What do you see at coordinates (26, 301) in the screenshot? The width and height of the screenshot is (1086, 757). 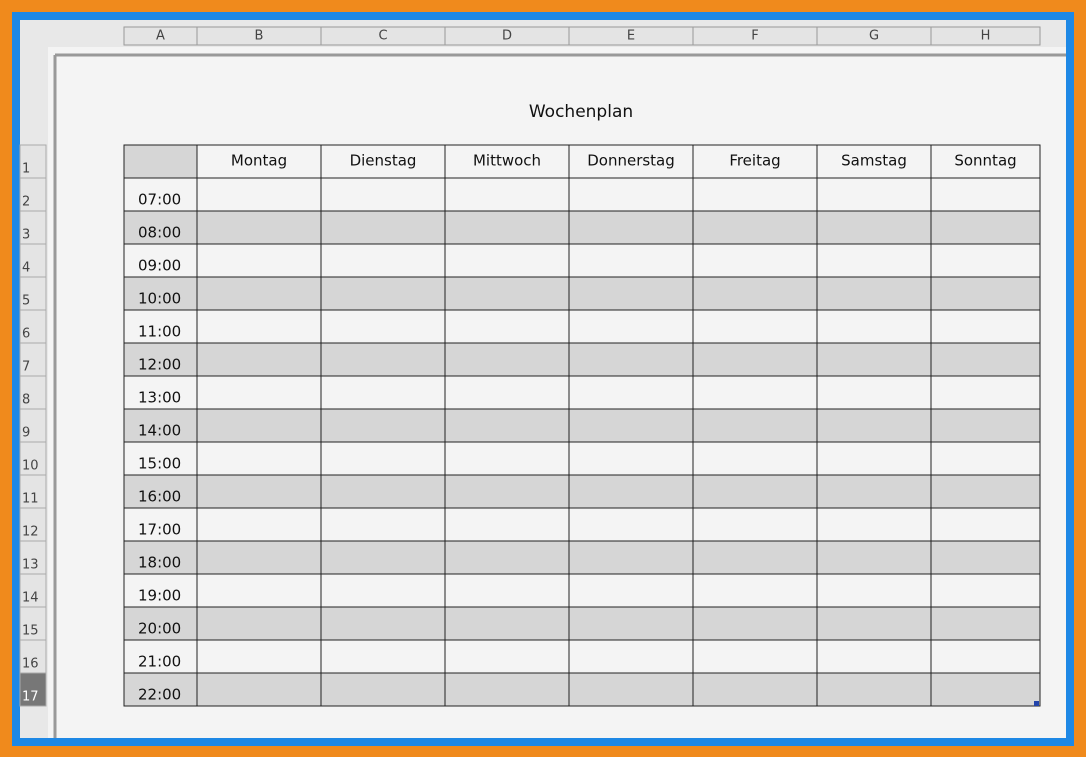 I see `row-header-label: 5` at bounding box center [26, 301].